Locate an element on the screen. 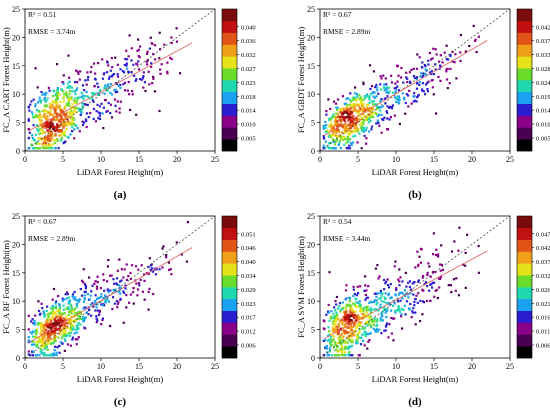  colorbar-tick-label: 0.040 is located at coordinates (248, 262).